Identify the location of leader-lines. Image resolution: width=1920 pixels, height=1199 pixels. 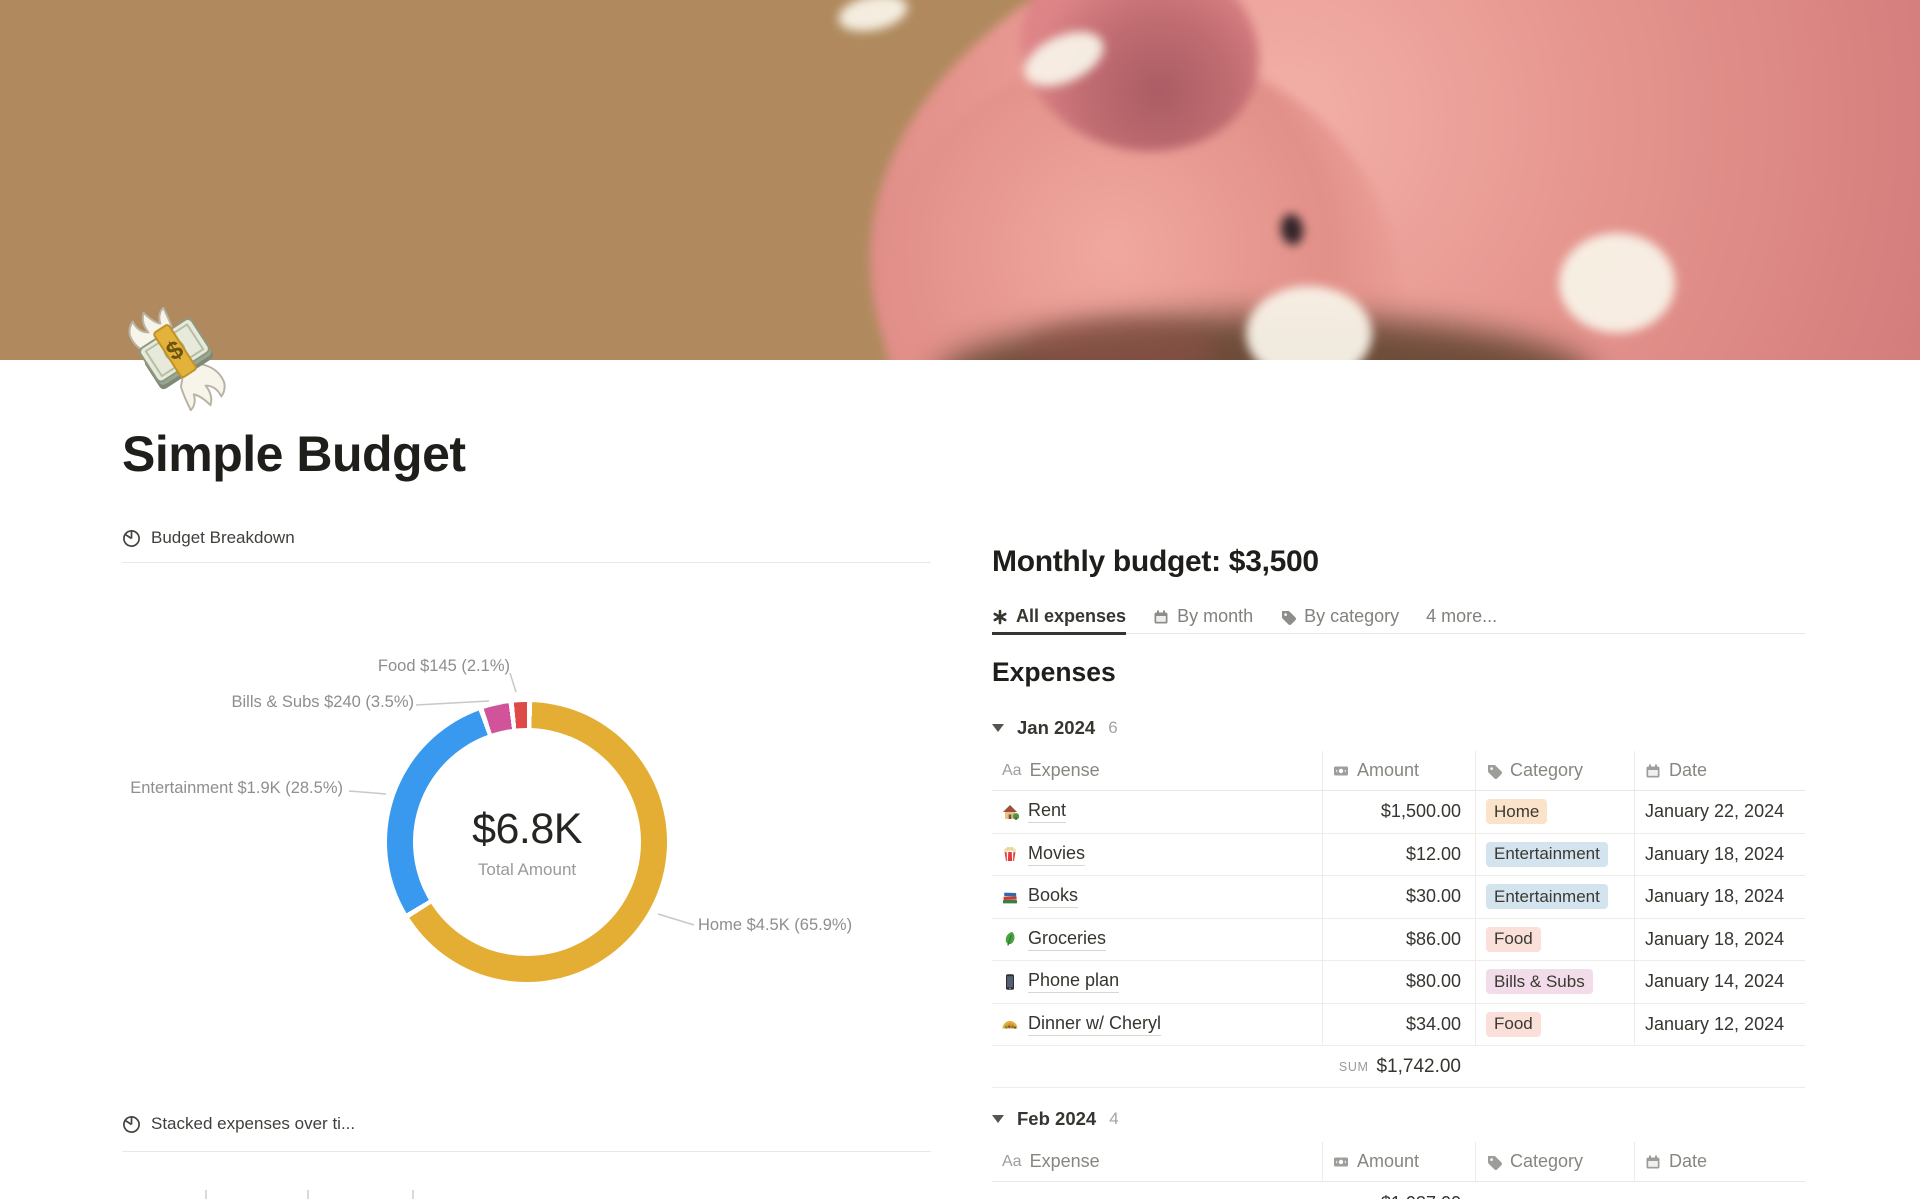
(521, 799).